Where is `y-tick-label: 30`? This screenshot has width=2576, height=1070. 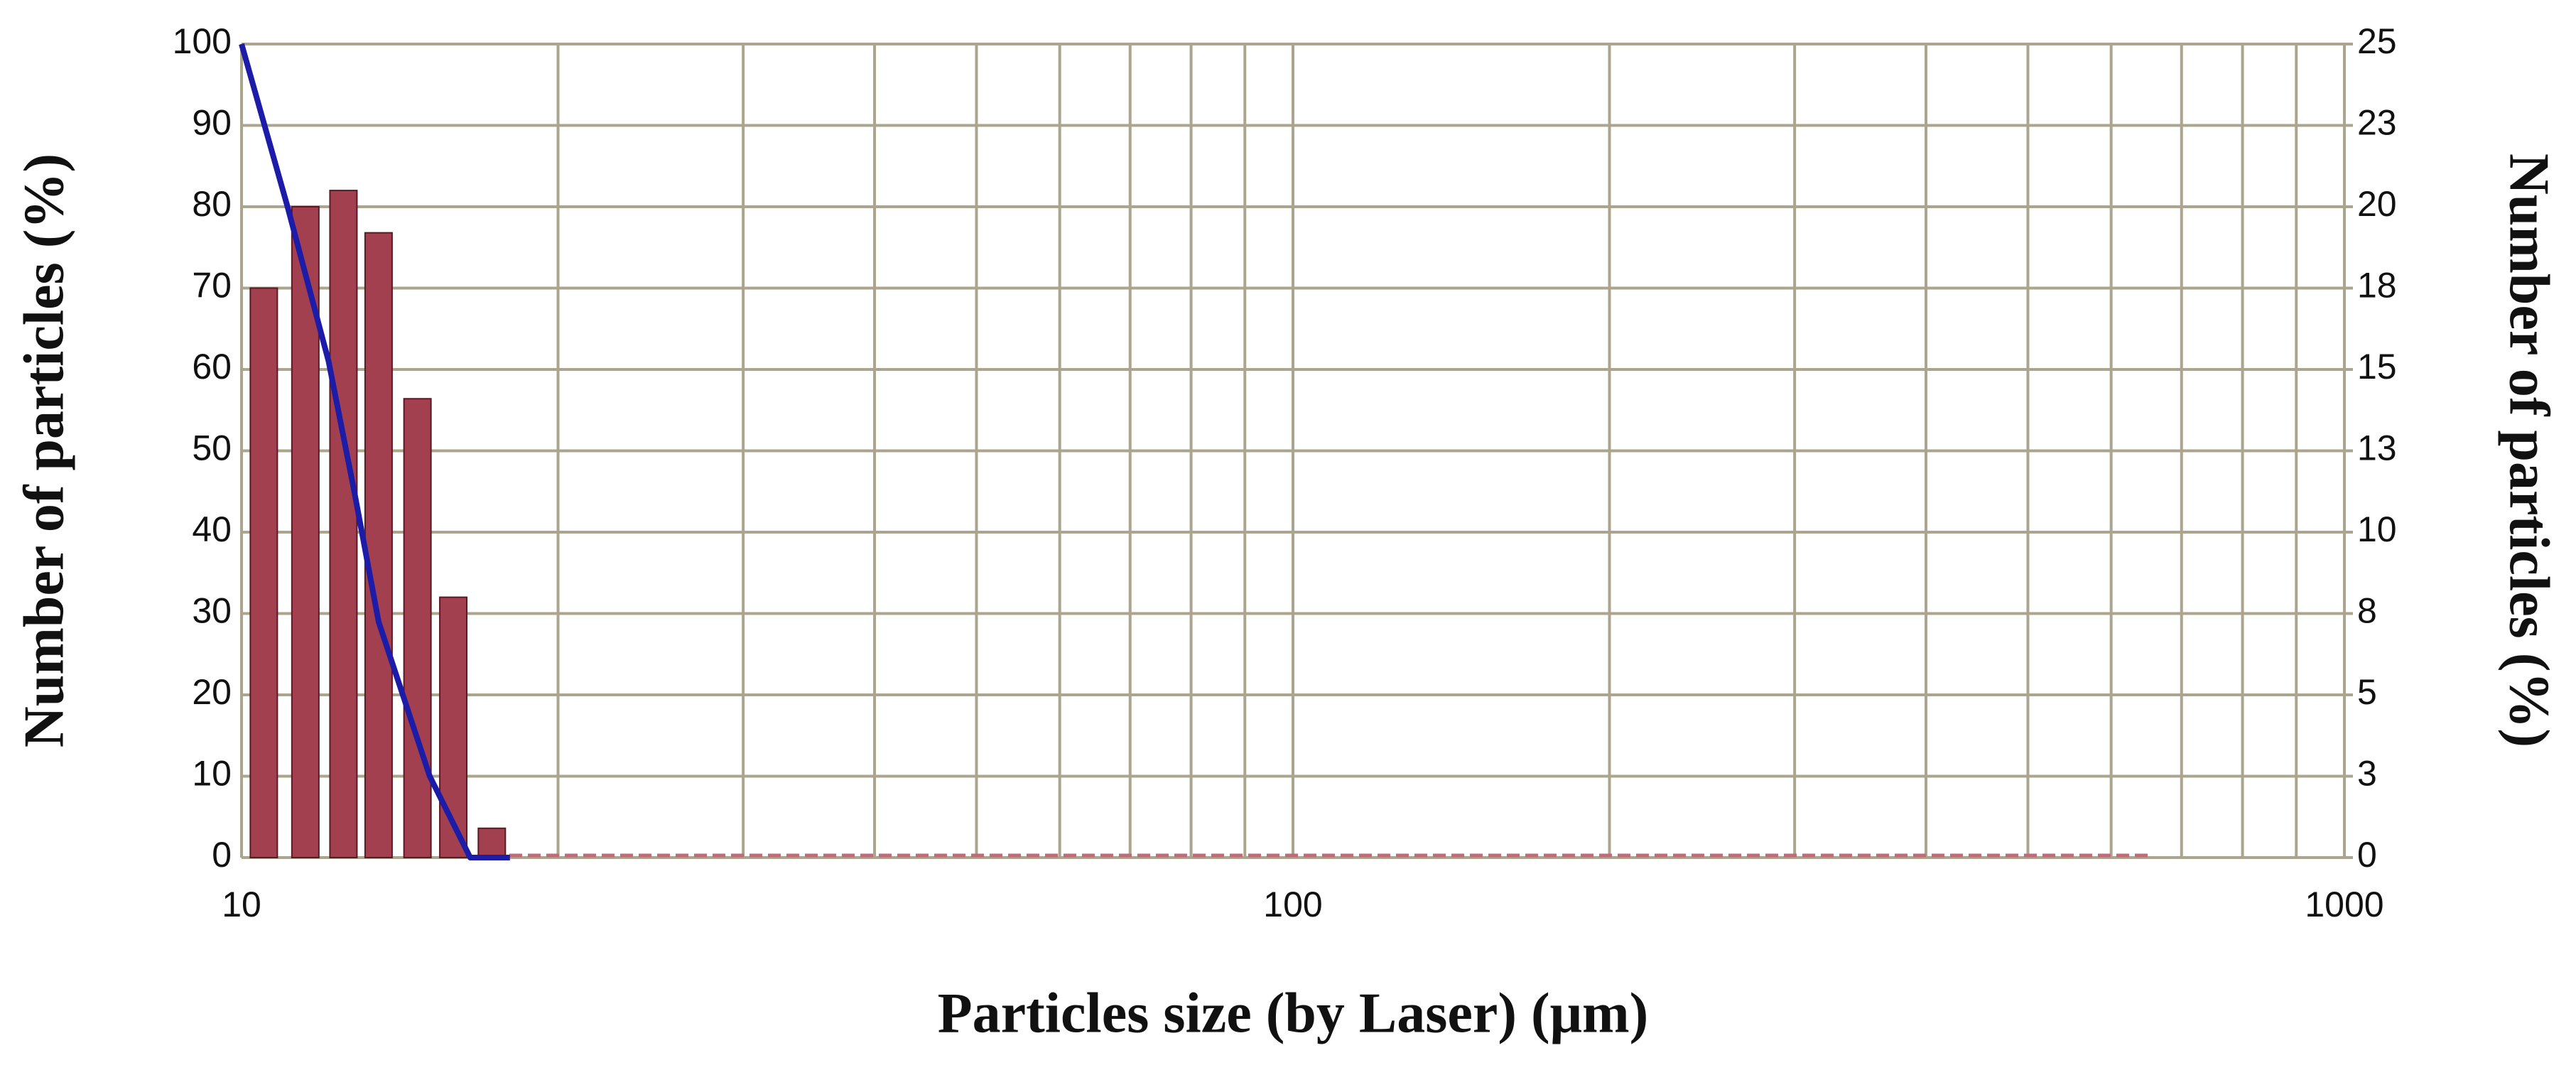
y-tick-label: 30 is located at coordinates (212, 611).